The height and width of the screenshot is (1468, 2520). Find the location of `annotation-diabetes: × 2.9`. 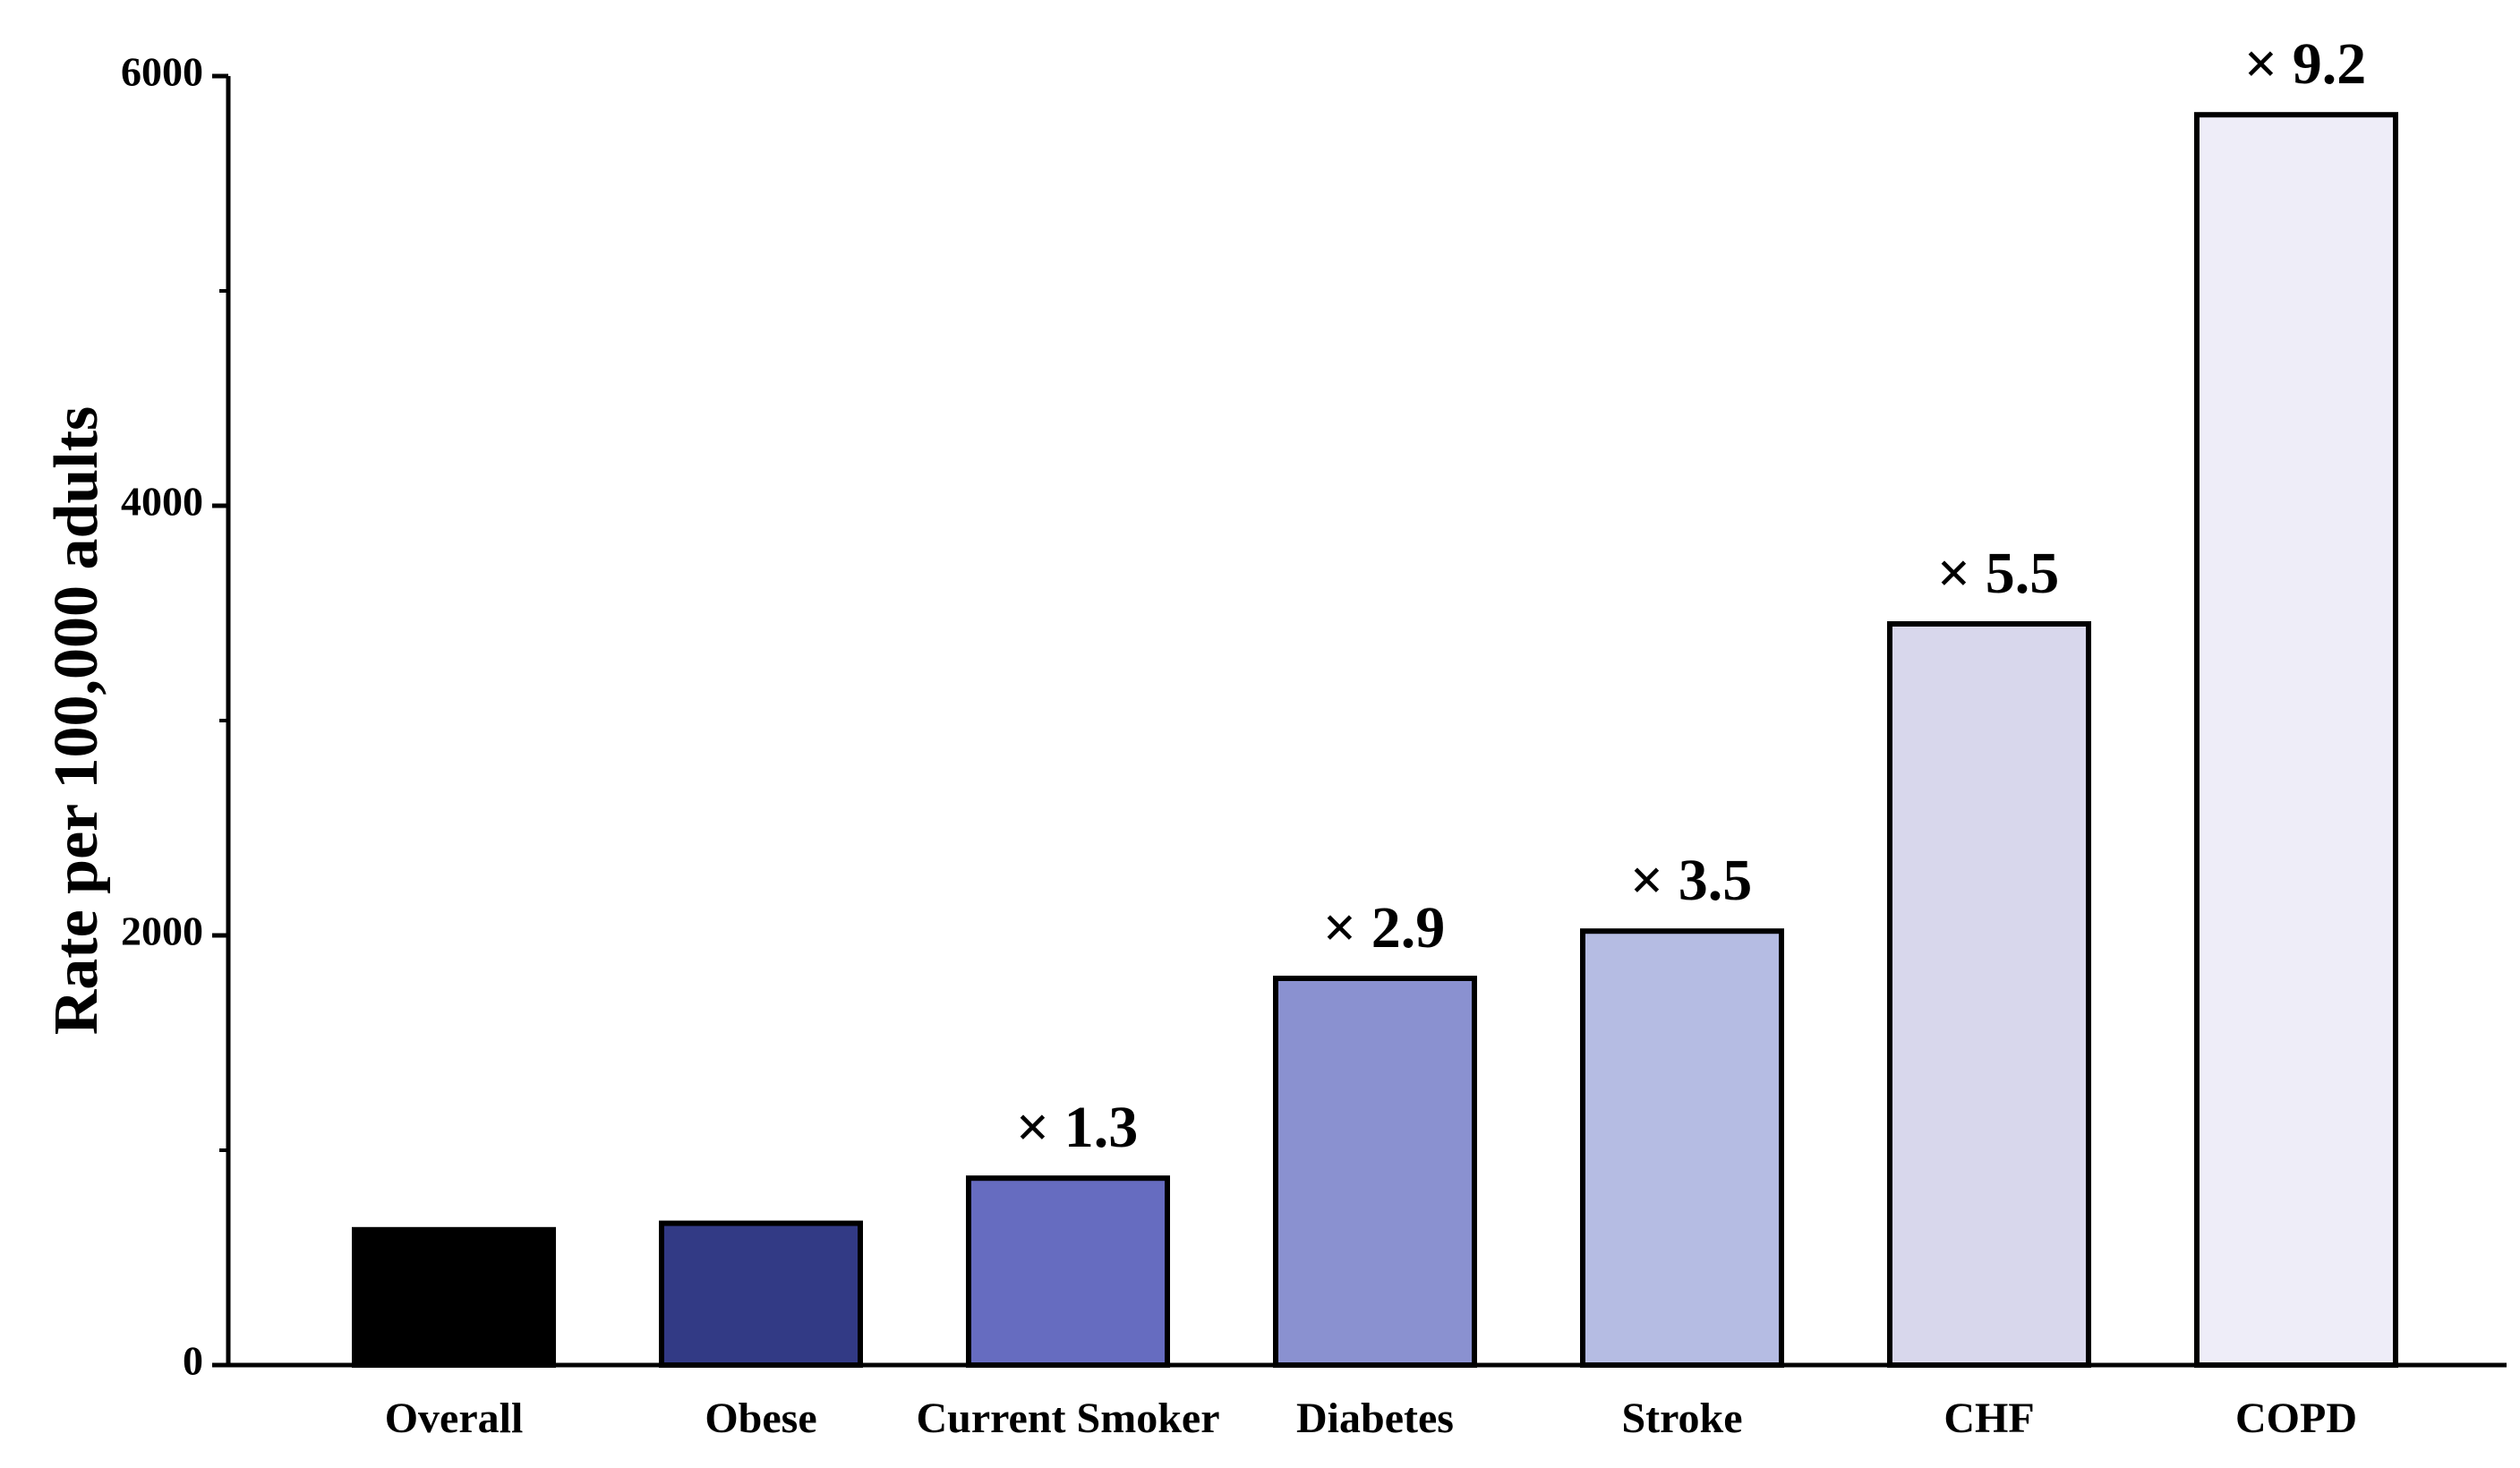

annotation-diabetes: × 2.9 is located at coordinates (1384, 927).